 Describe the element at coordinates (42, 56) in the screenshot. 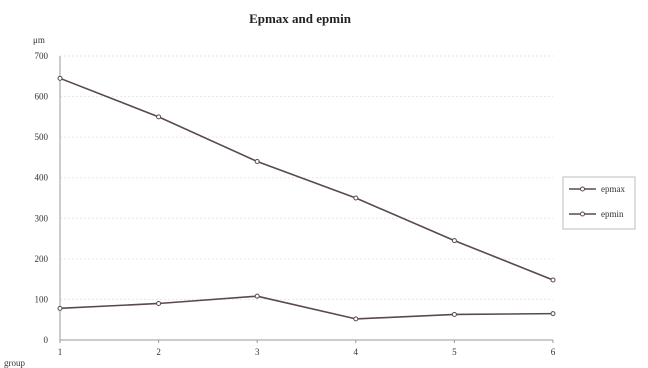

I see `y-tick-label: 700` at that location.